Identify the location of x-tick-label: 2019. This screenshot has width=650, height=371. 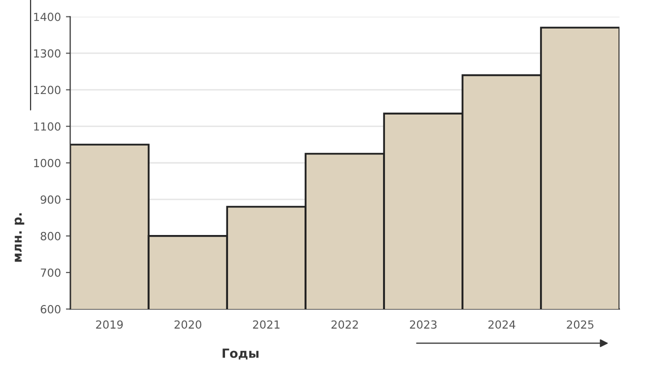
(109, 324).